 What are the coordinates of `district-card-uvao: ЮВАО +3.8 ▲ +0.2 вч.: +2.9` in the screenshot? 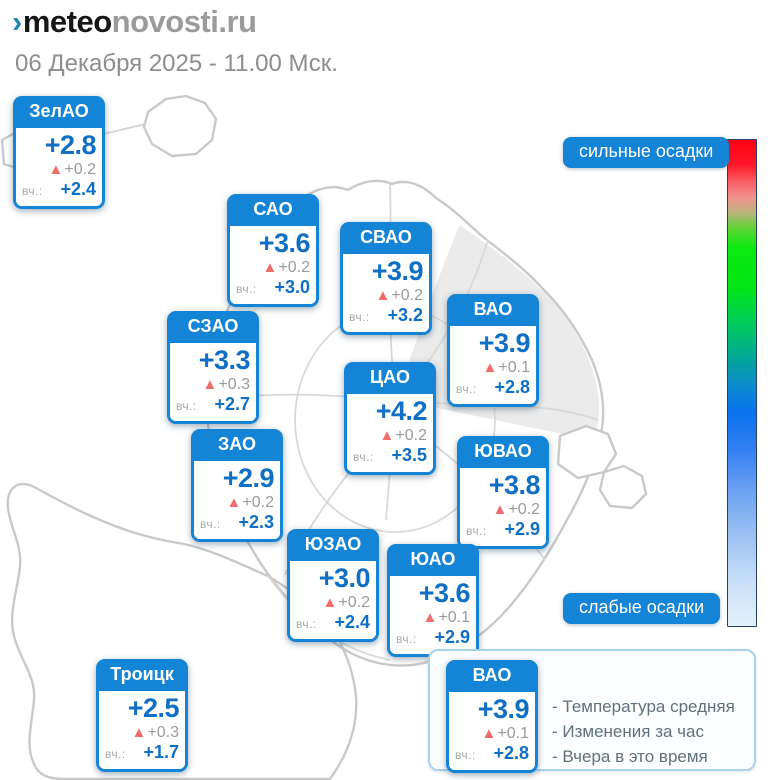 It's located at (503, 492).